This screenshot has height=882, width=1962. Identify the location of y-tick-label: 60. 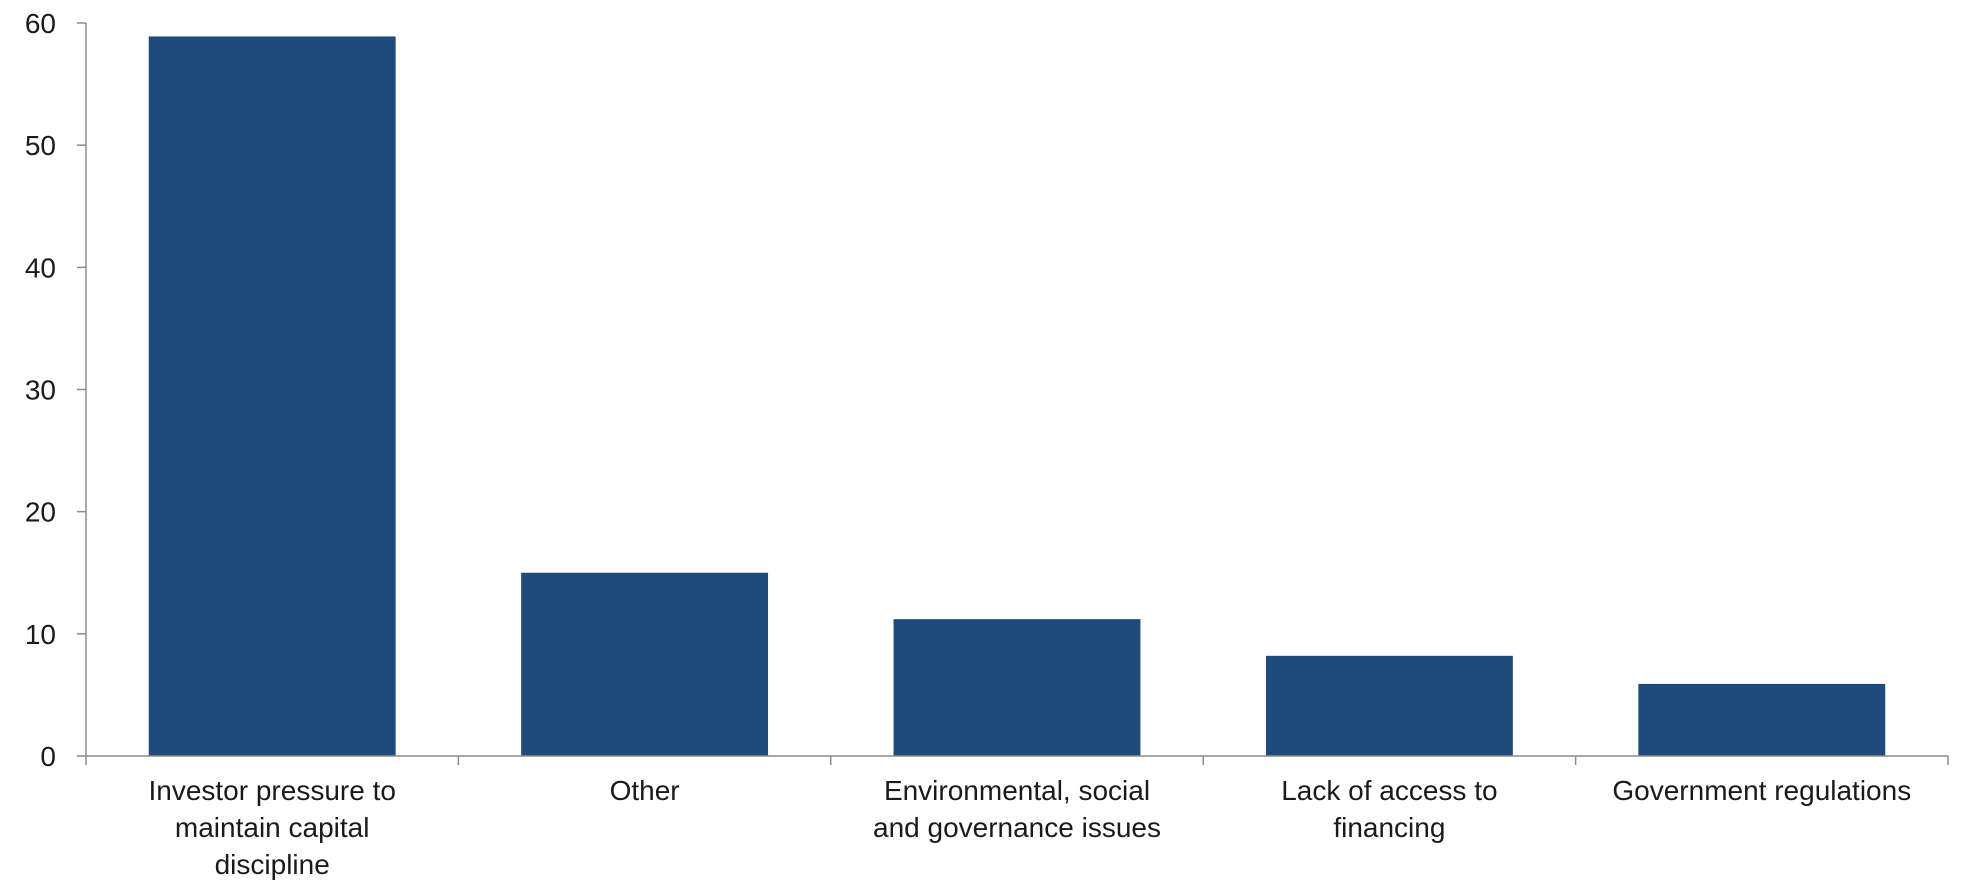
(40, 23).